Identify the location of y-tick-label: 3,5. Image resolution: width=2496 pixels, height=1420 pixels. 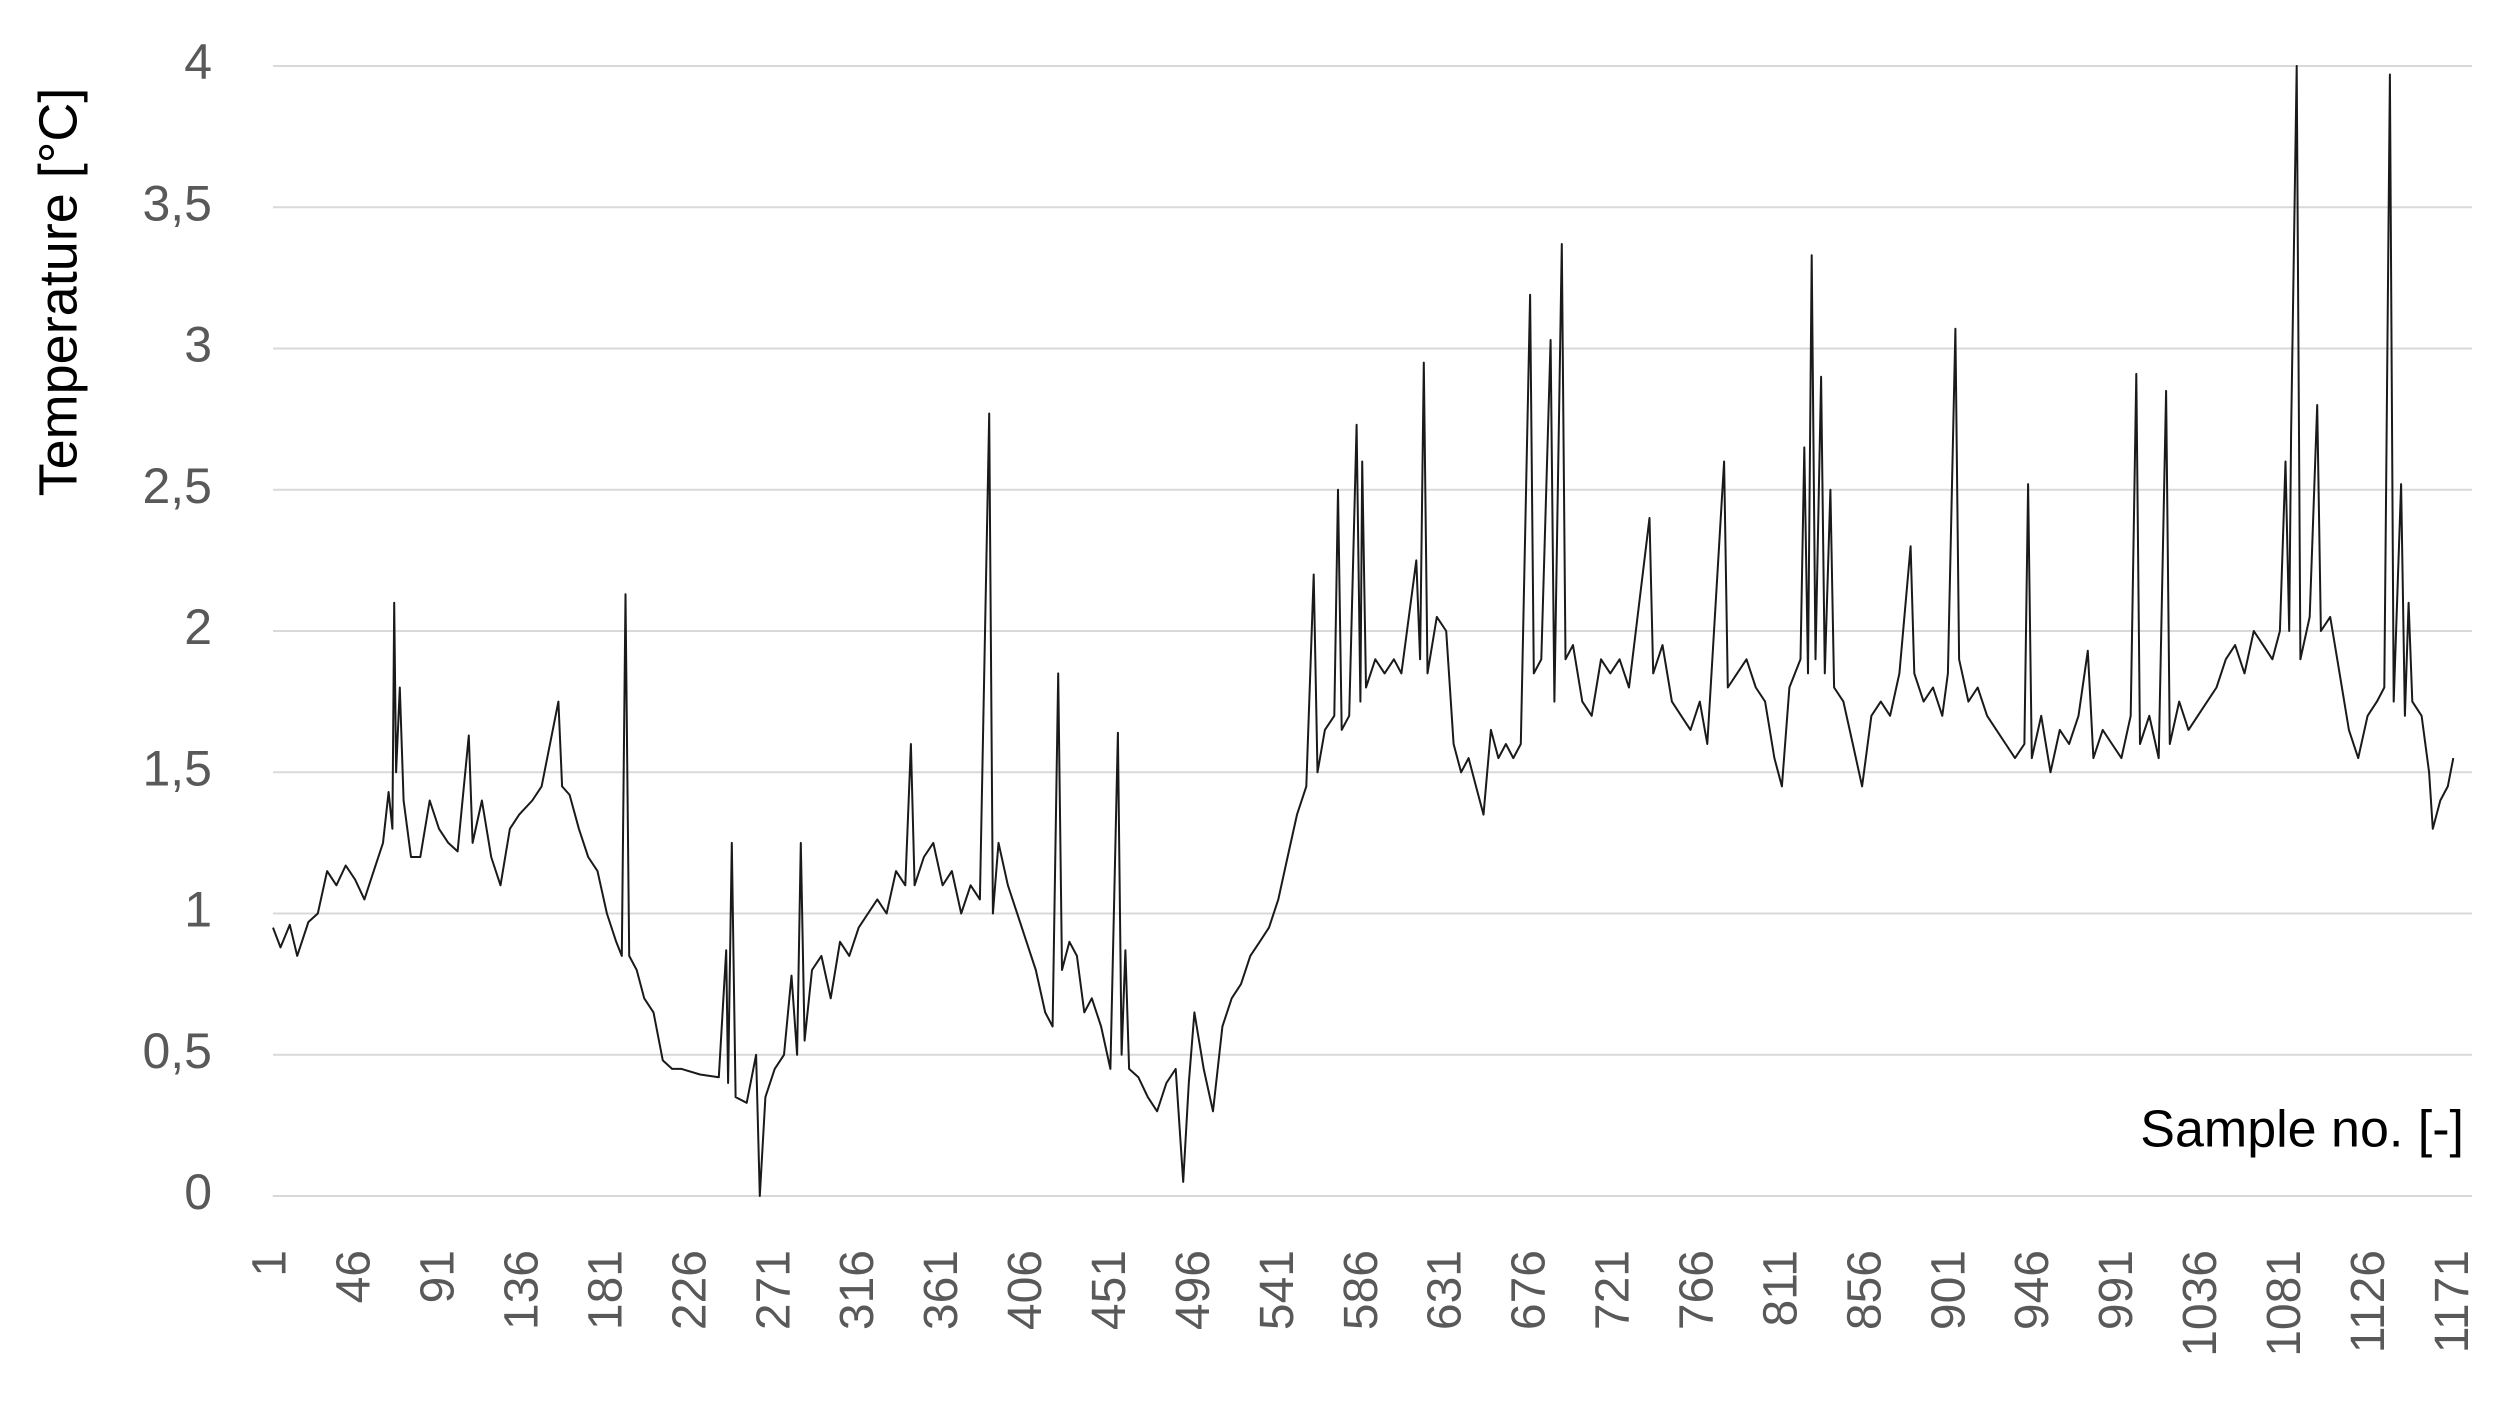
(177, 203).